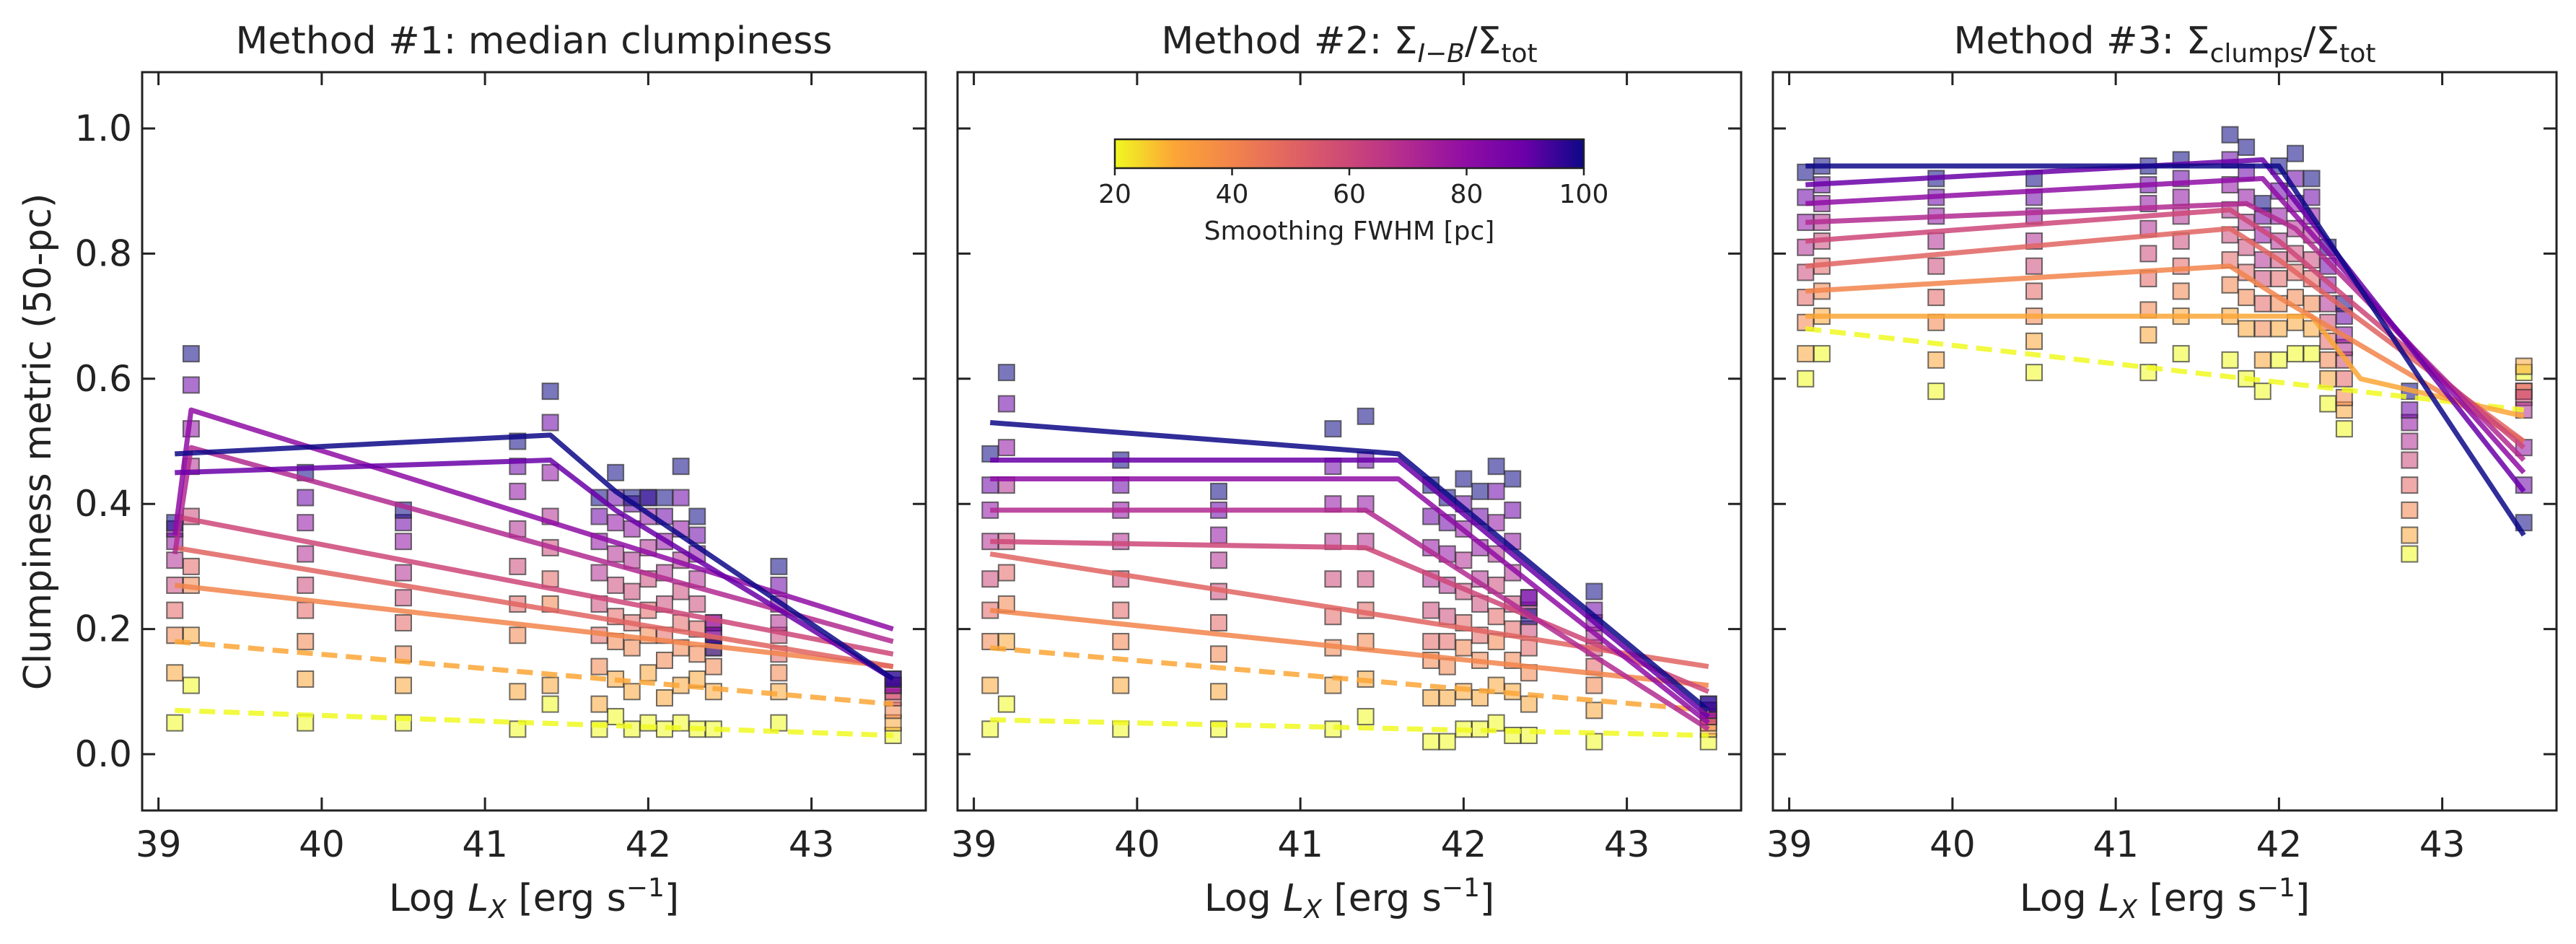  What do you see at coordinates (1349, 154) in the screenshot?
I see `colorbar-gradient` at bounding box center [1349, 154].